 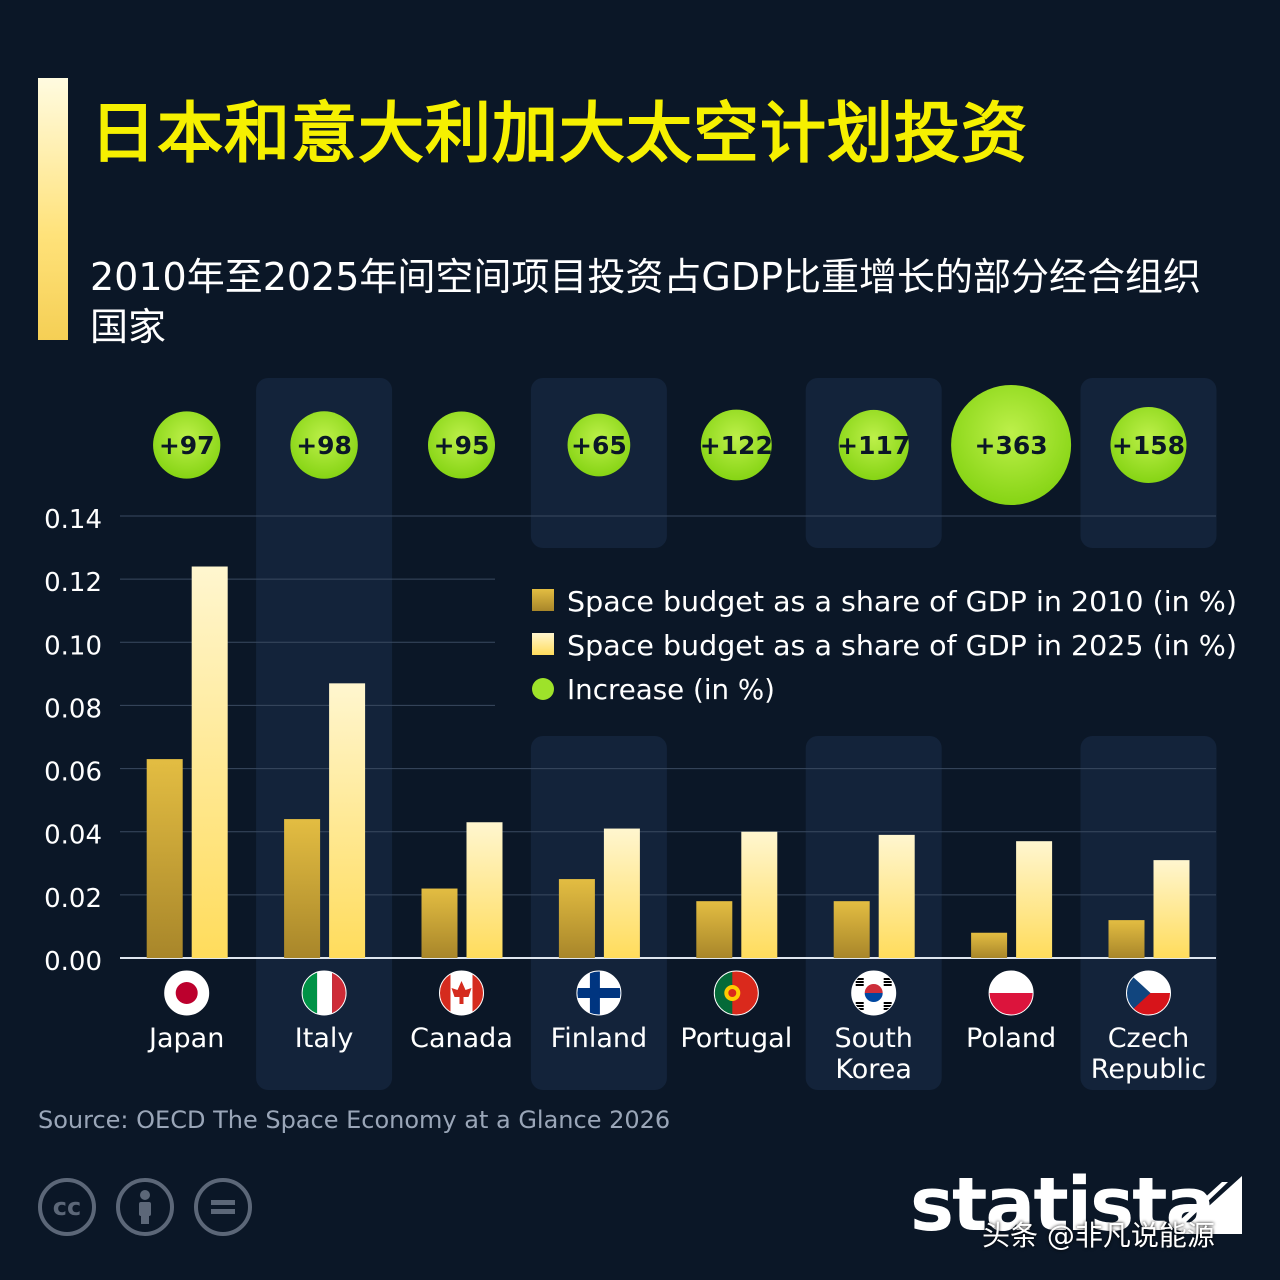 What do you see at coordinates (646, 302) in the screenshot?
I see `chart-subtitle: 2010年至2025年间空间项目投资占GDP比重增长的部分经合组织国家` at bounding box center [646, 302].